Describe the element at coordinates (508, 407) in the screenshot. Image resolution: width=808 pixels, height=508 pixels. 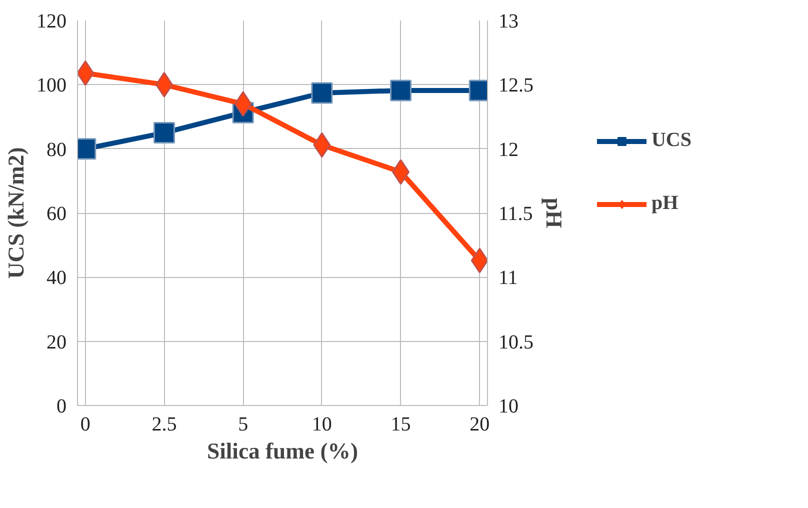
I see `y2-tick-label: 10` at that location.